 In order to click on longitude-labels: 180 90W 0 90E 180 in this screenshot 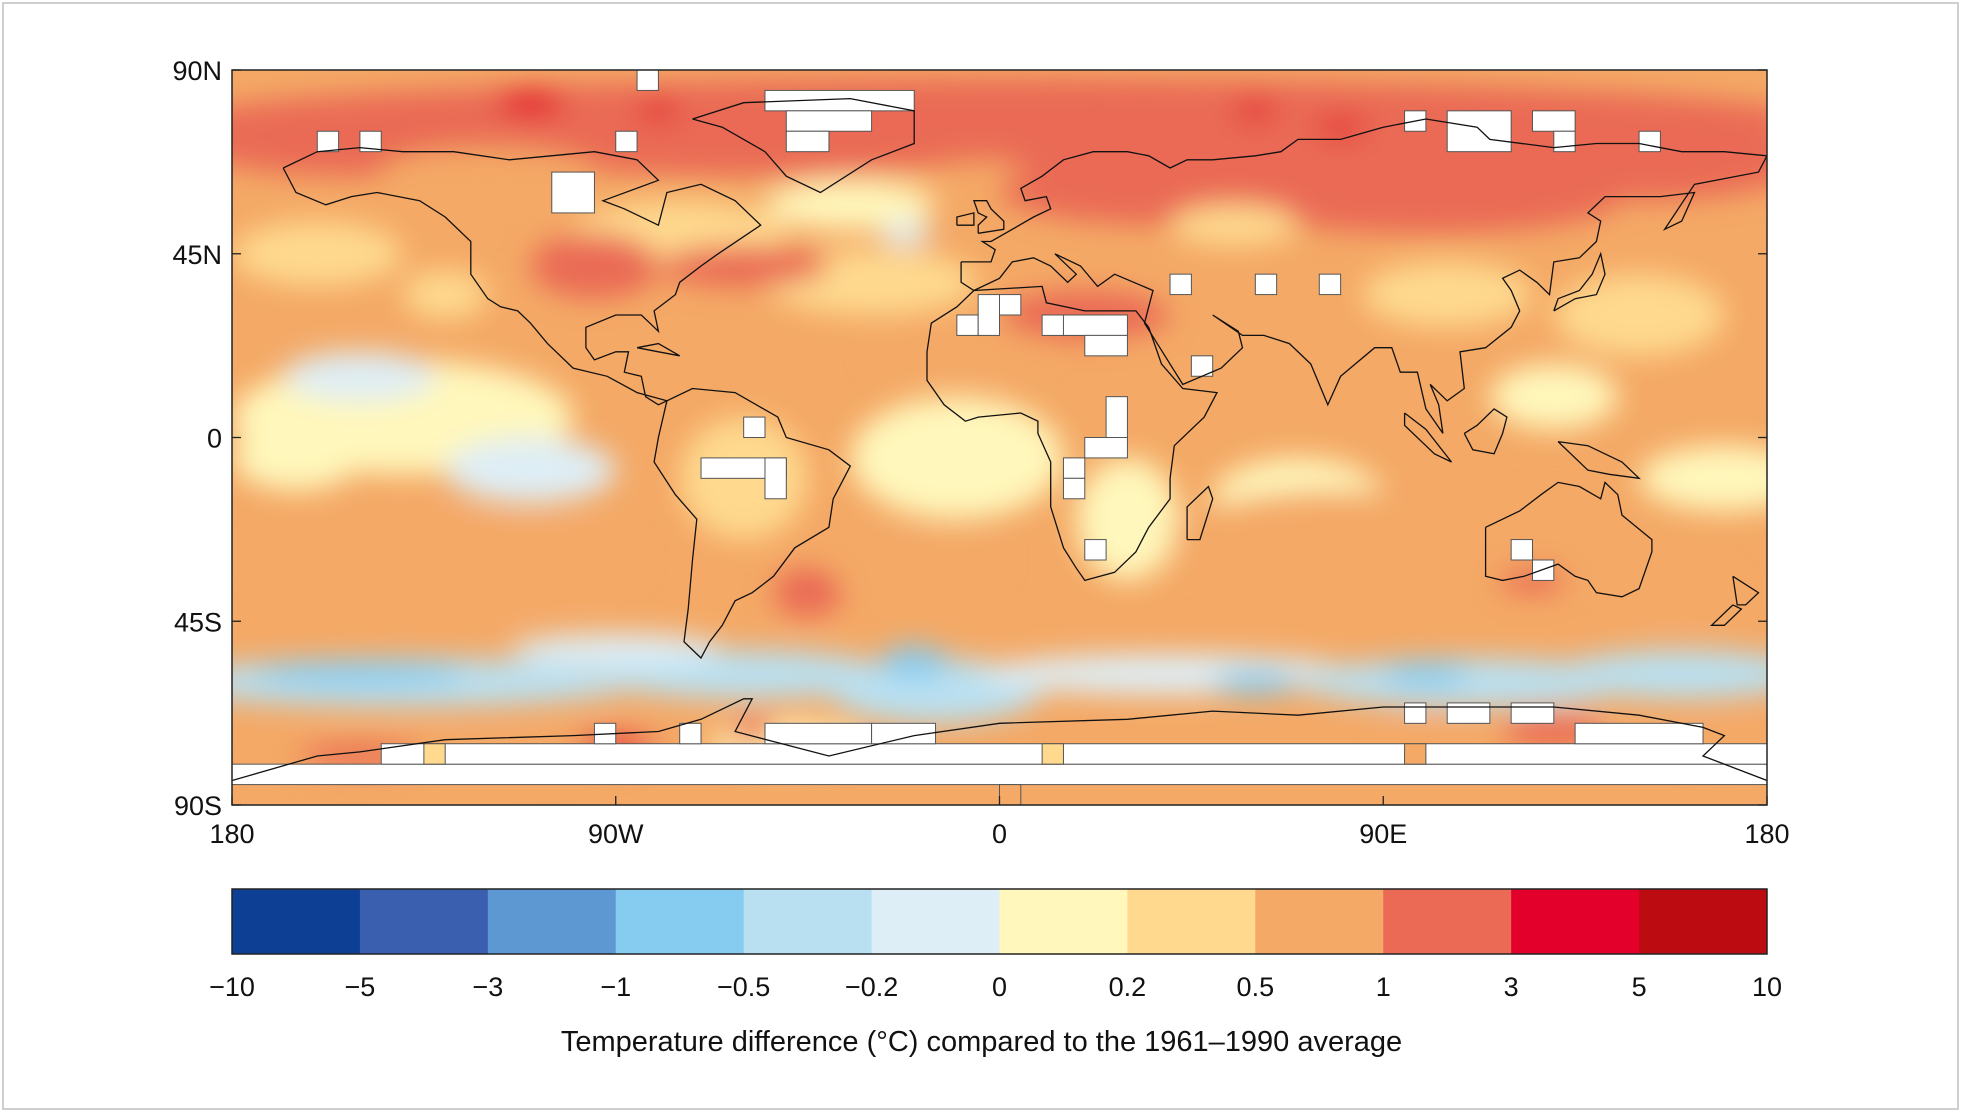, I will do `click(999, 834)`.